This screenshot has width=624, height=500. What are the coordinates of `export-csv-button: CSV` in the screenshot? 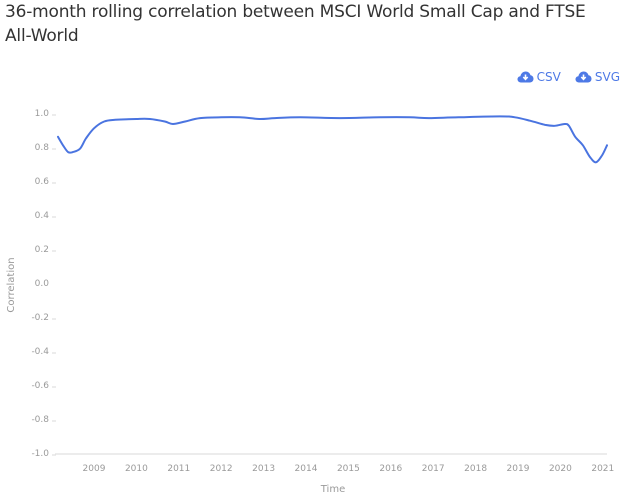 It's located at (539, 77).